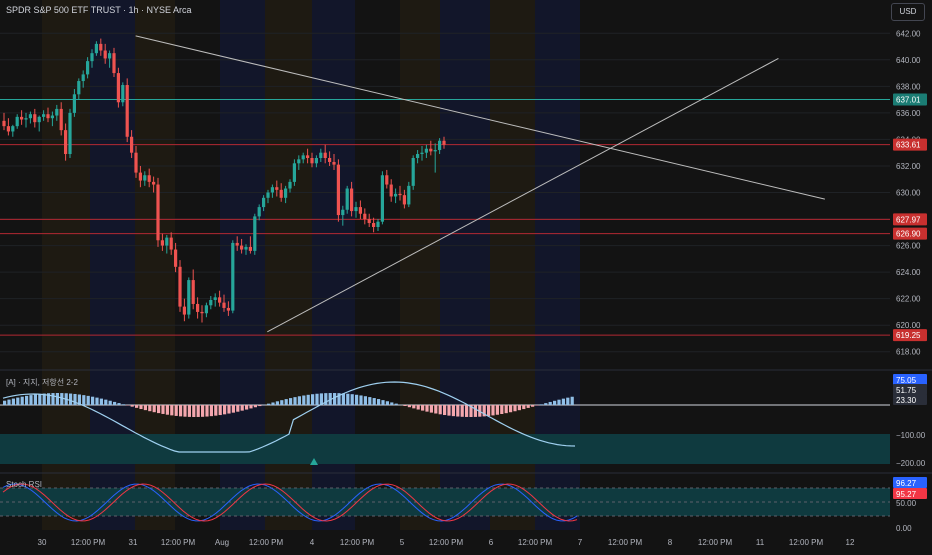 Image resolution: width=932 pixels, height=555 pixels. What do you see at coordinates (908, 219) in the screenshot?
I see `level-badge-label: 627.97` at bounding box center [908, 219].